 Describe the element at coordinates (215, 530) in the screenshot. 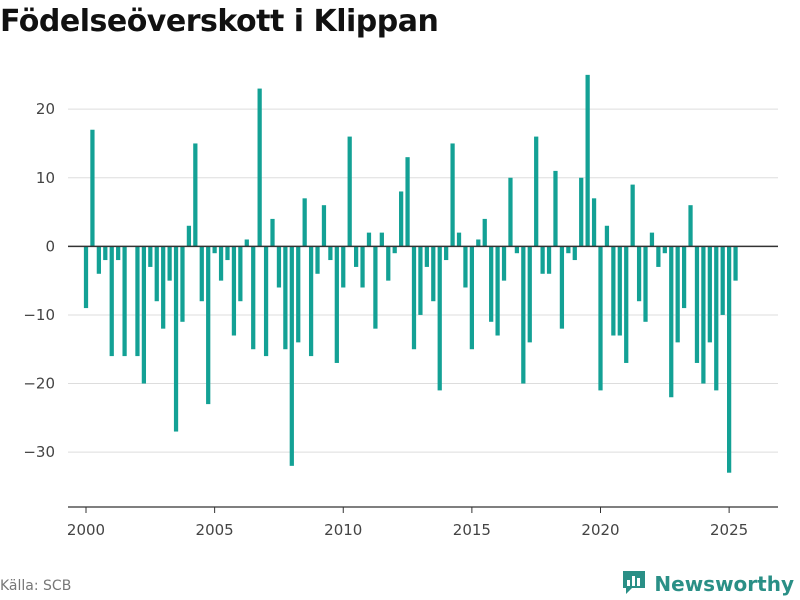

I see `x-tick-label: 2005` at that location.